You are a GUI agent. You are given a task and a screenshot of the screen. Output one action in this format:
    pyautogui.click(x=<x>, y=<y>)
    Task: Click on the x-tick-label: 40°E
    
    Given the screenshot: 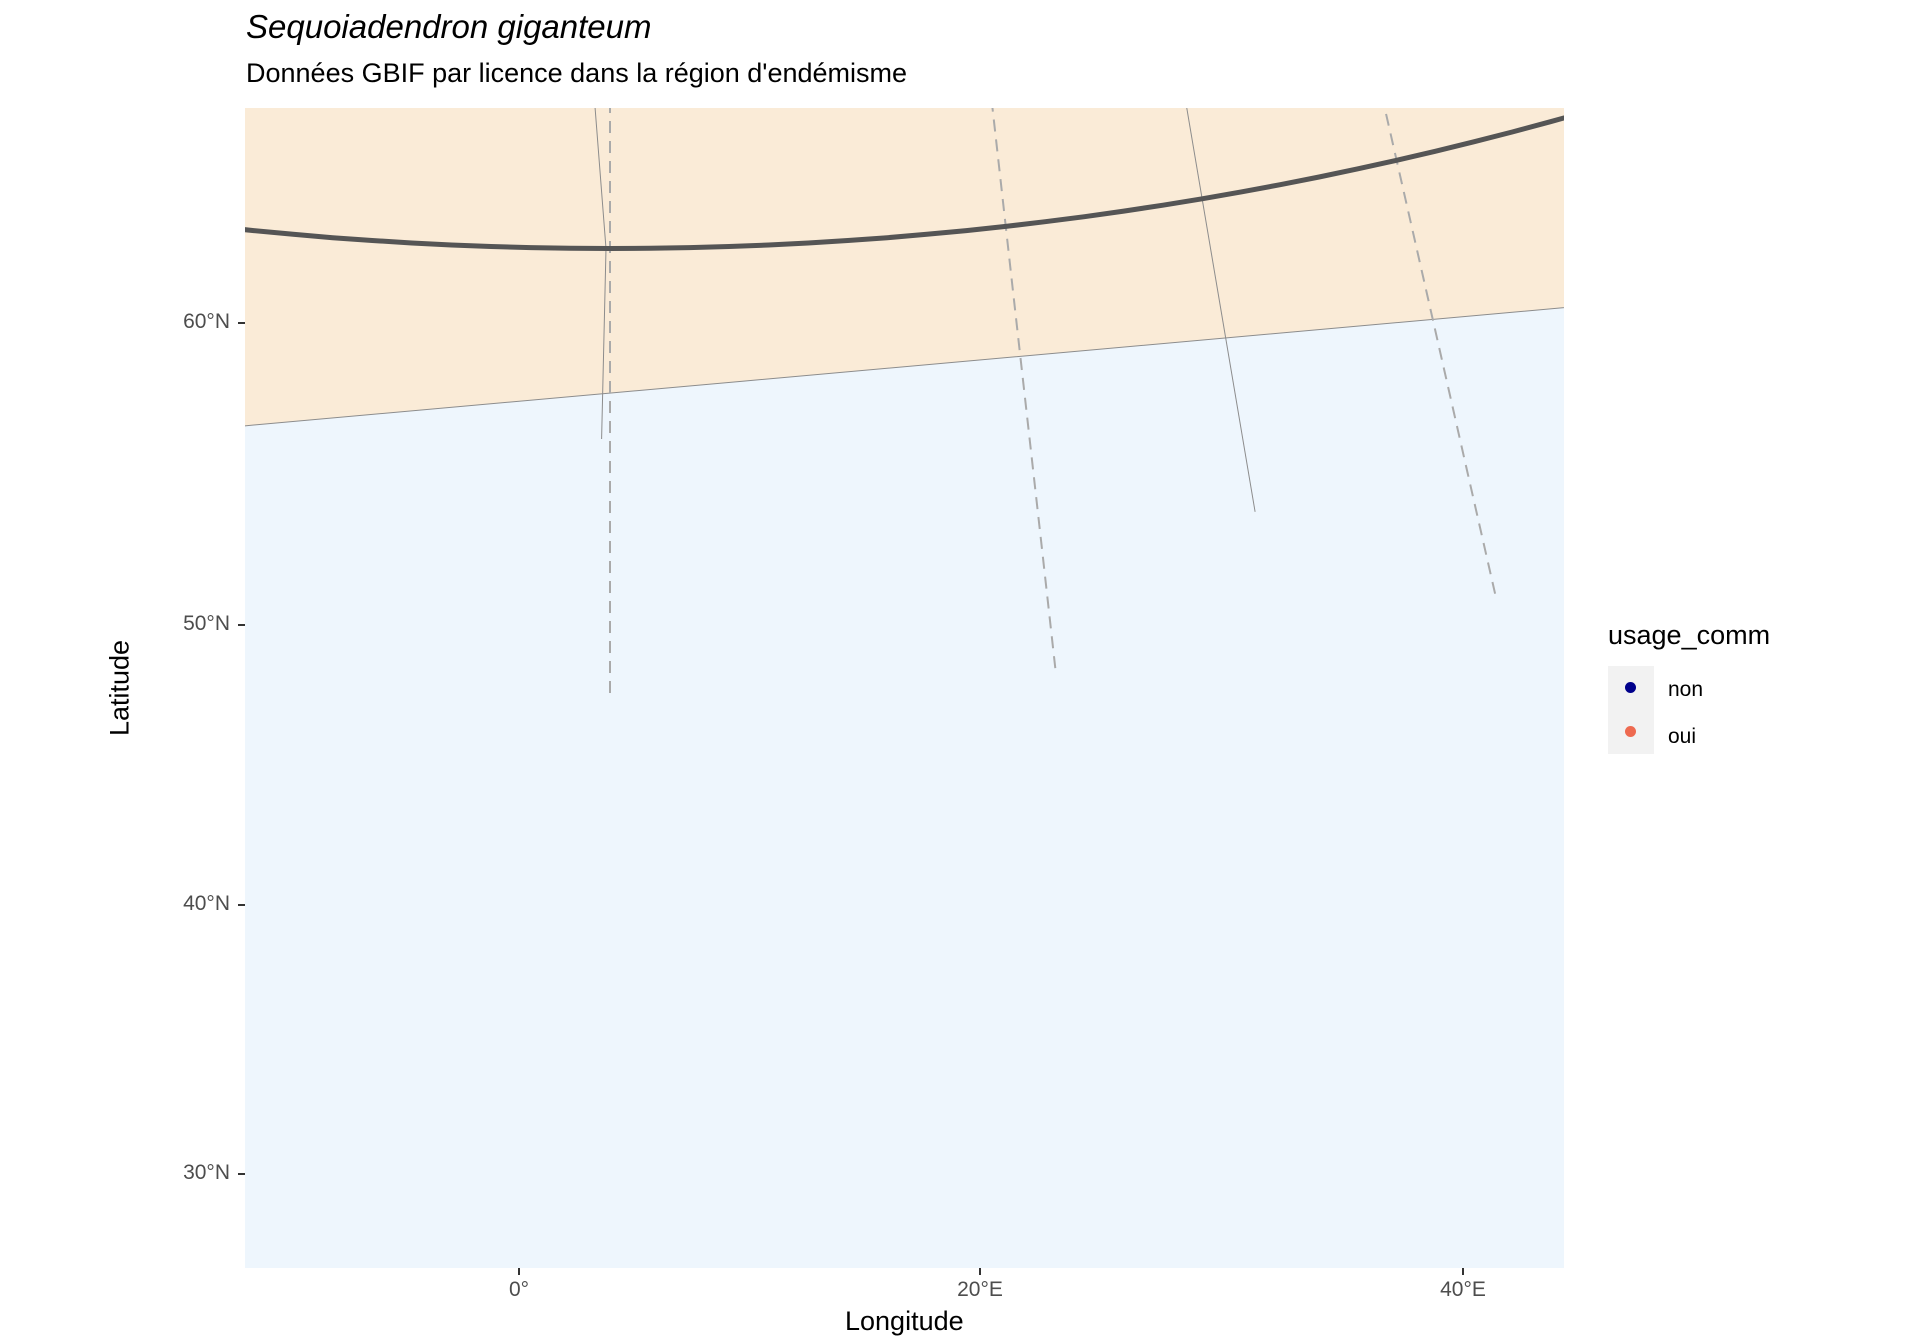 What is the action you would take?
    pyautogui.click(x=1463, y=1289)
    